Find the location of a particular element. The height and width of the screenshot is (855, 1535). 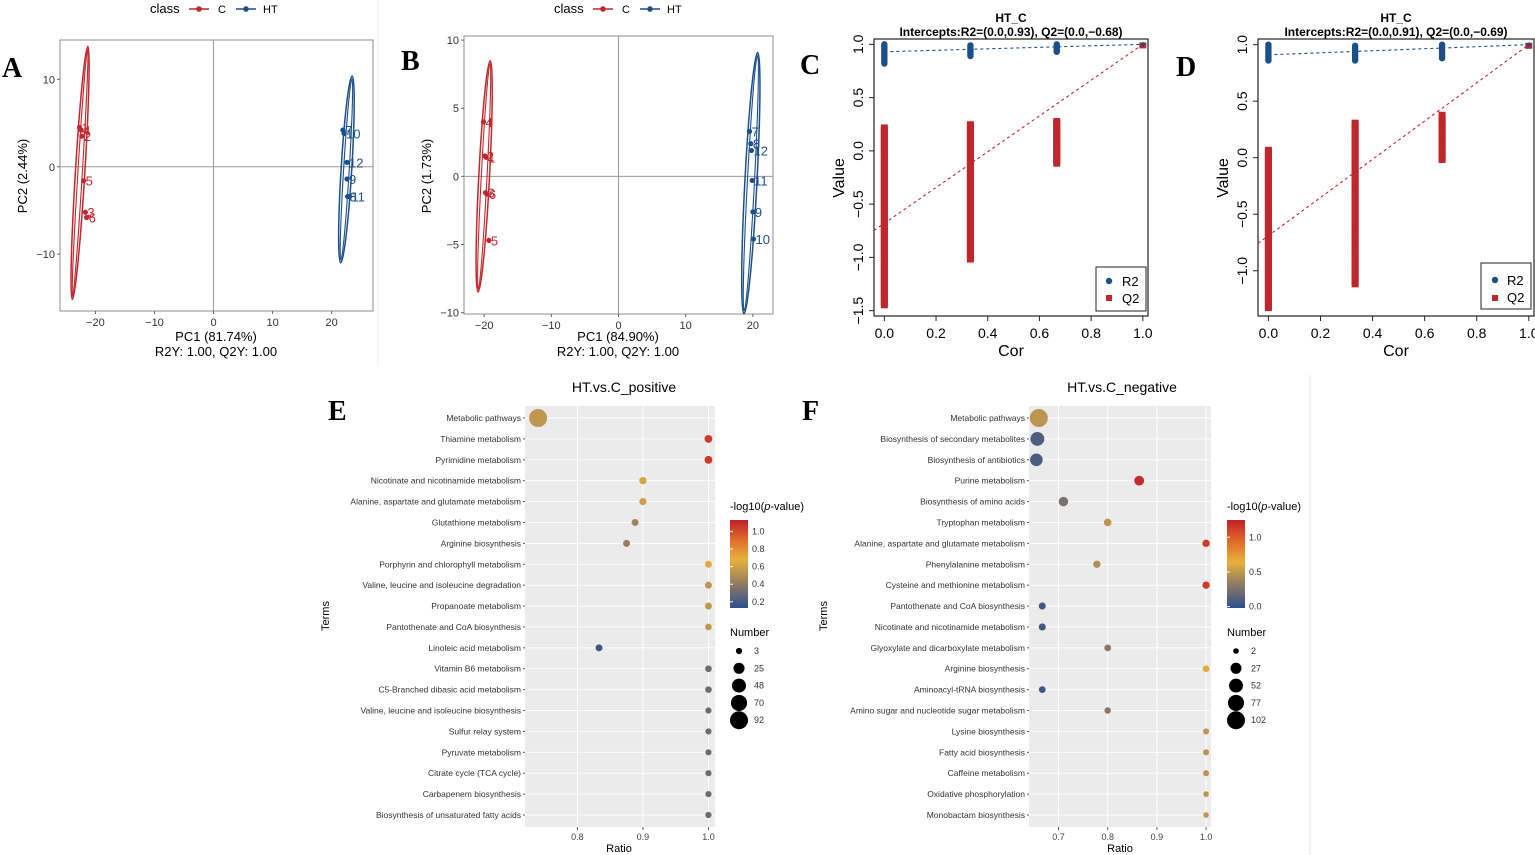

term-label: Arginine biosynthesis is located at coordinates (985, 669).